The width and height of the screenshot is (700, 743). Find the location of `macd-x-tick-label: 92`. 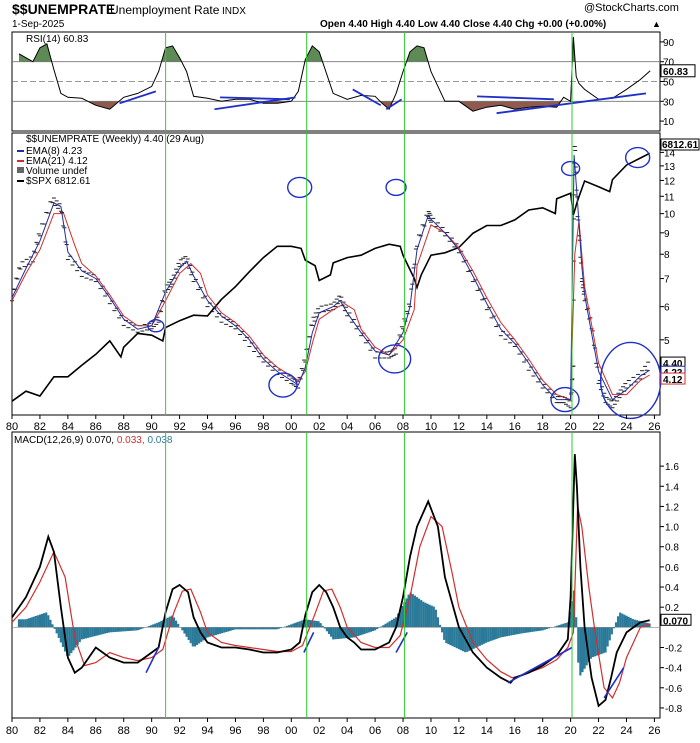

macd-x-tick-label: 92 is located at coordinates (179, 731).